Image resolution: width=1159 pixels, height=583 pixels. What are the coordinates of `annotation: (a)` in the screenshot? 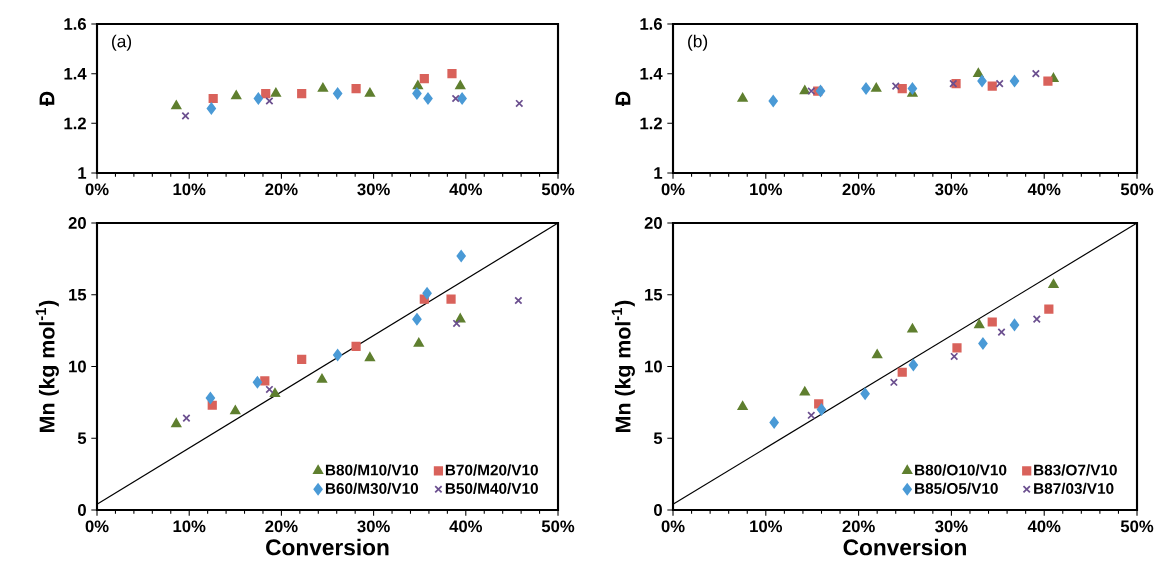 It's located at (122, 42).